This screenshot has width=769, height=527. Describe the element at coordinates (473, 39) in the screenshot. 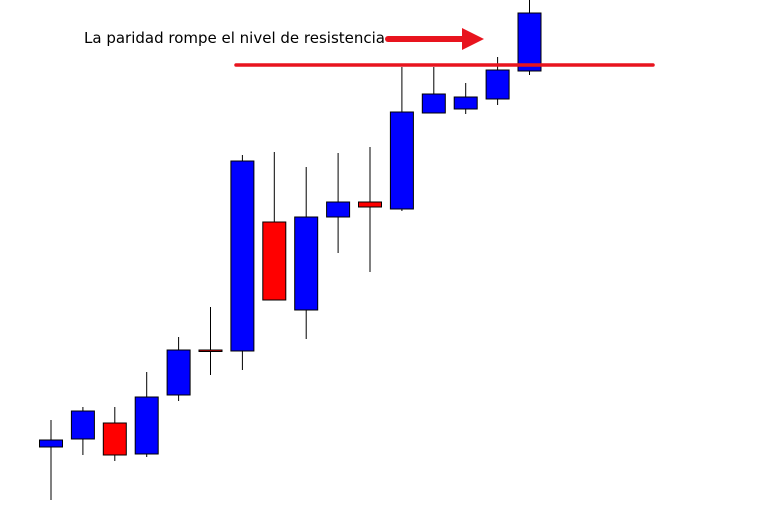

I see `arrow-head` at that location.